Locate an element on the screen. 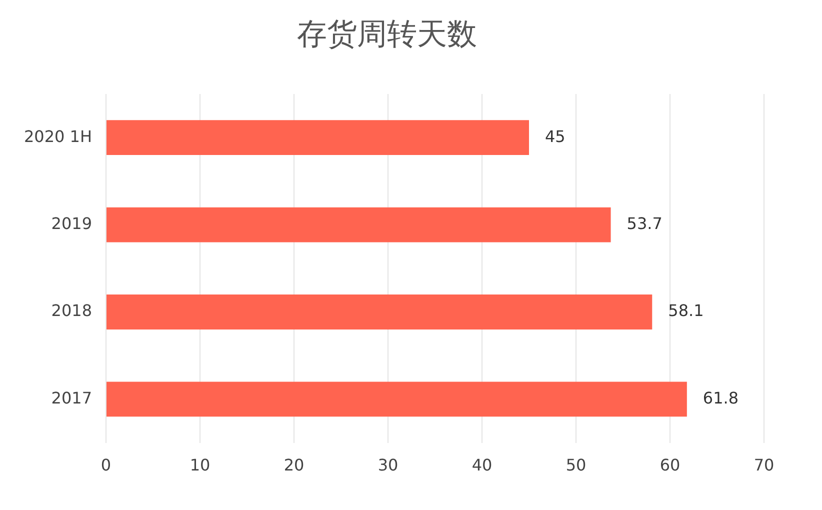 The image size is (822, 510). data-label: 45 is located at coordinates (555, 136).